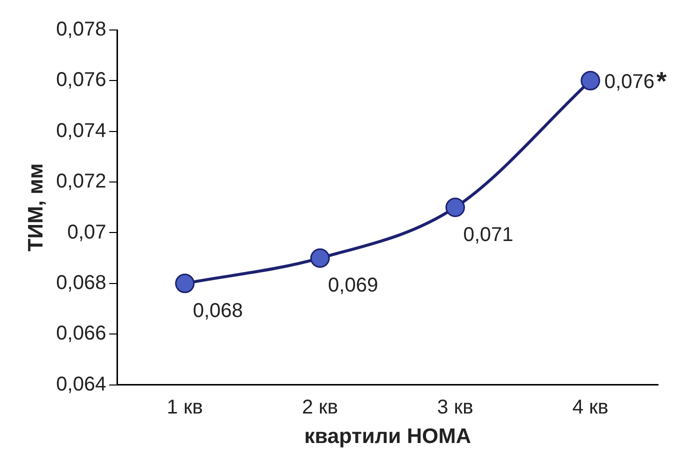  Describe the element at coordinates (217, 311) in the screenshot. I see `data-label: 0,068` at that location.